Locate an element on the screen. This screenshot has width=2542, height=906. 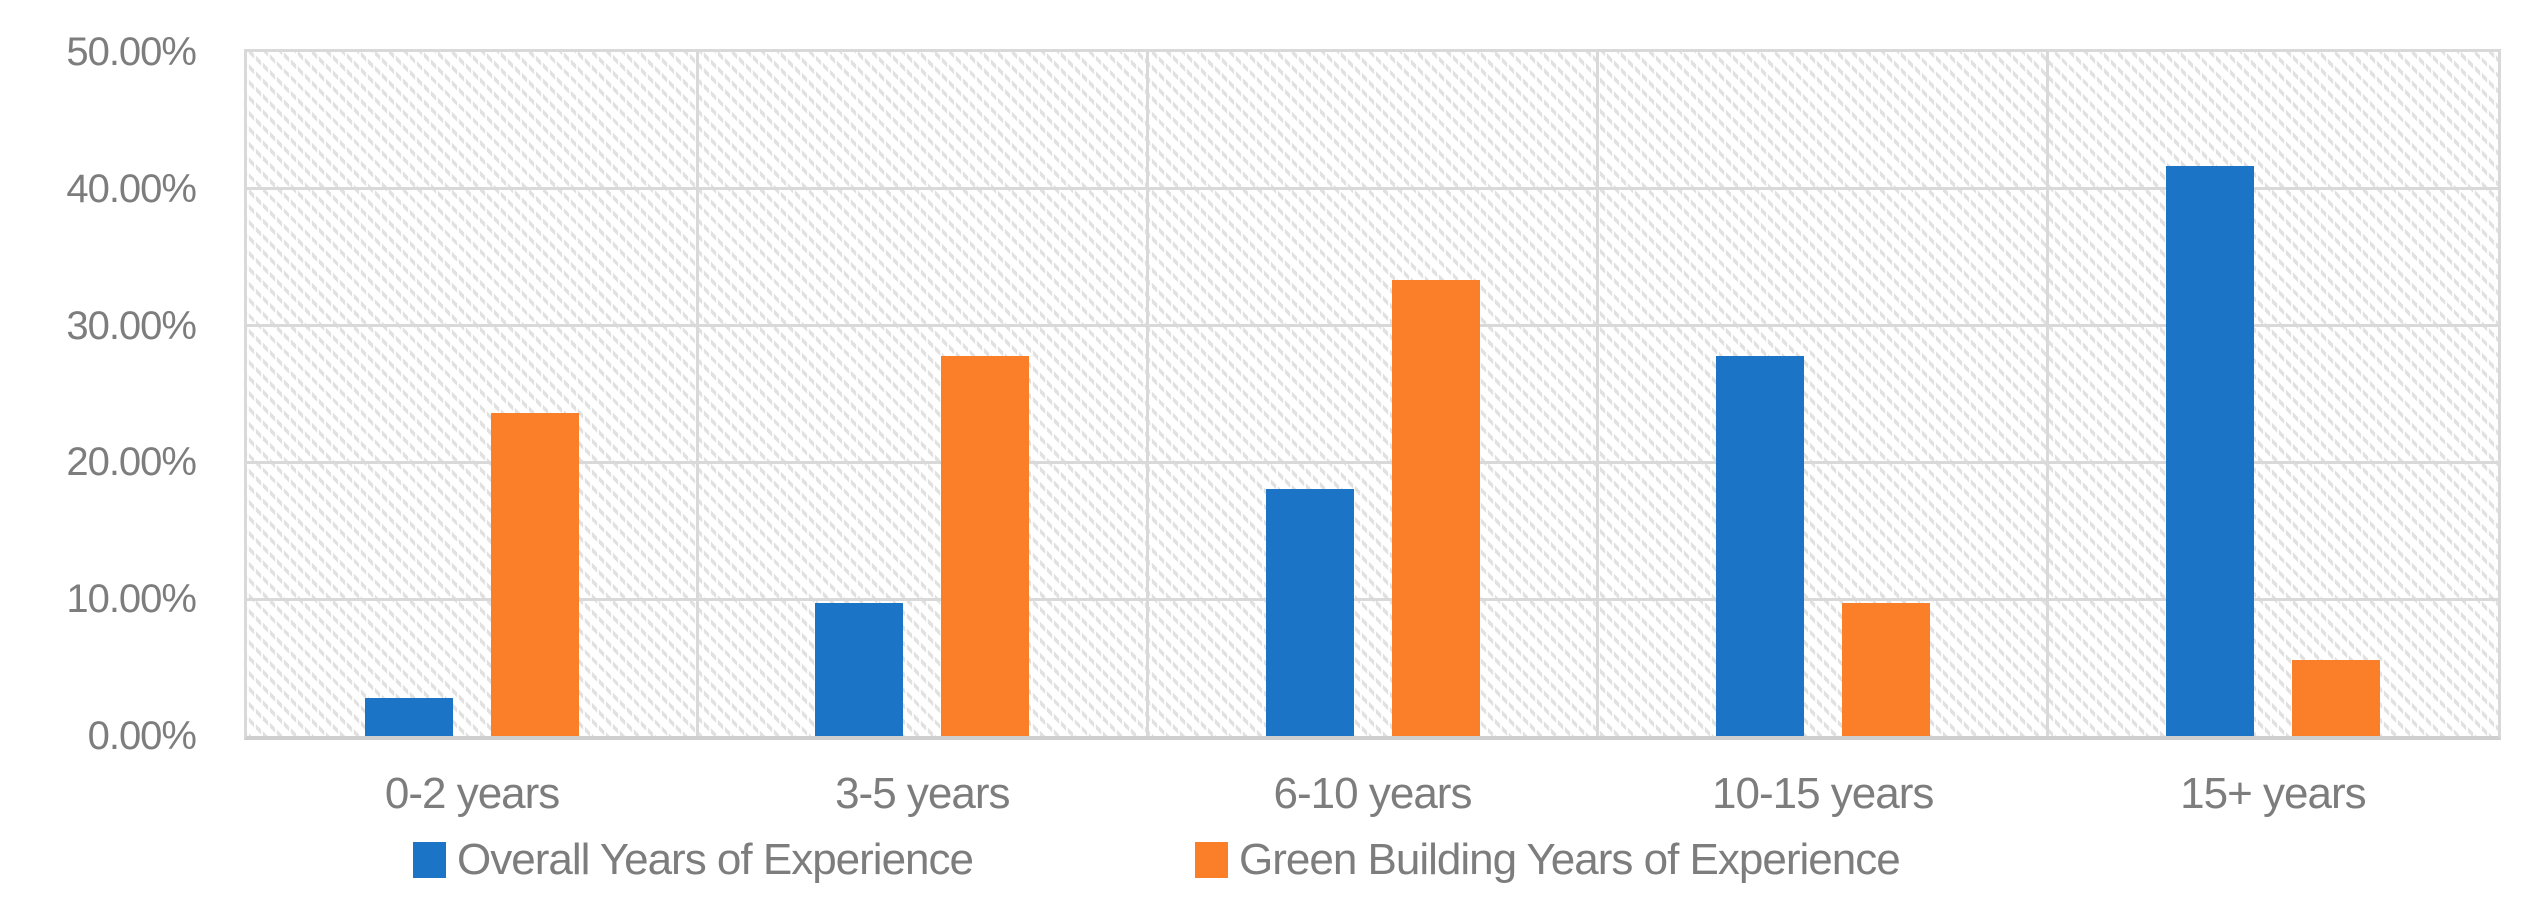
legend-swatch-overall-experience is located at coordinates (429, 860).